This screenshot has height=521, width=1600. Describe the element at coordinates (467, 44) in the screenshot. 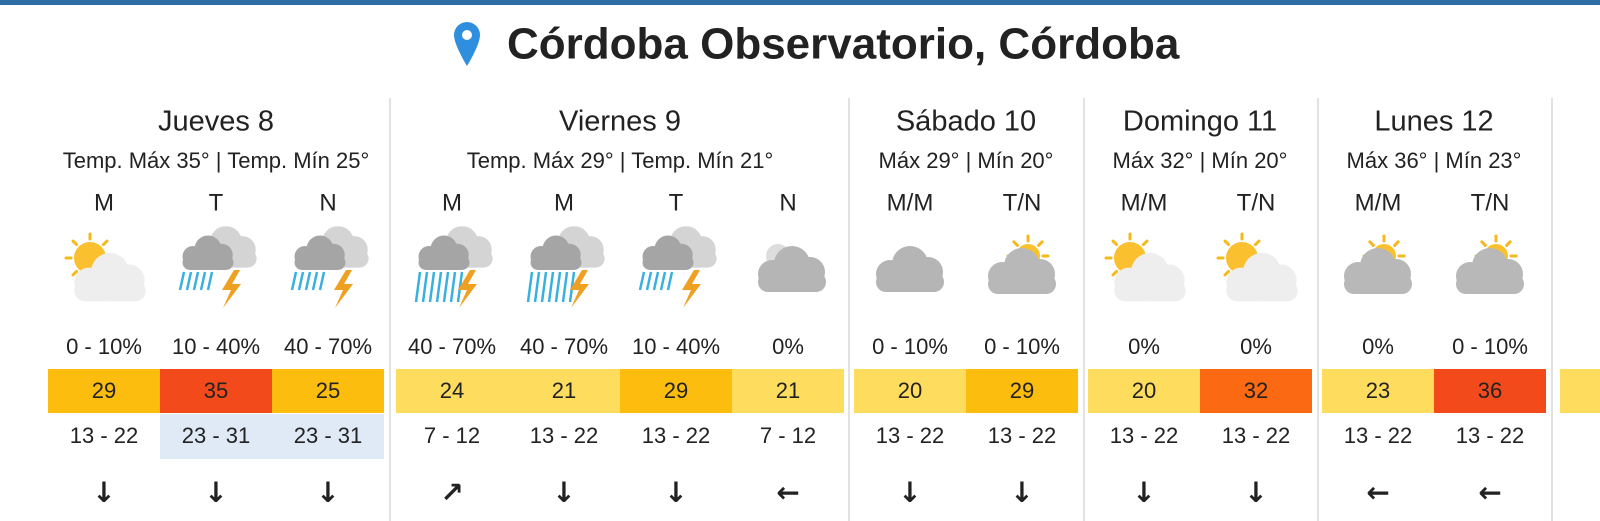

I see `pin-icon` at that location.